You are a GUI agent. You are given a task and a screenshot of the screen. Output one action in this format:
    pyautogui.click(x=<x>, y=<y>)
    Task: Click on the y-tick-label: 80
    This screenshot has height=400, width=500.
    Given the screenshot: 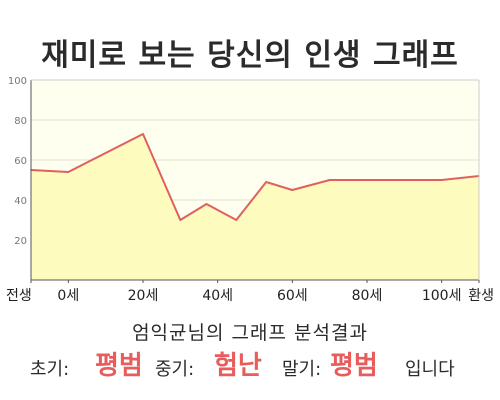 What is the action you would take?
    pyautogui.click(x=20, y=121)
    